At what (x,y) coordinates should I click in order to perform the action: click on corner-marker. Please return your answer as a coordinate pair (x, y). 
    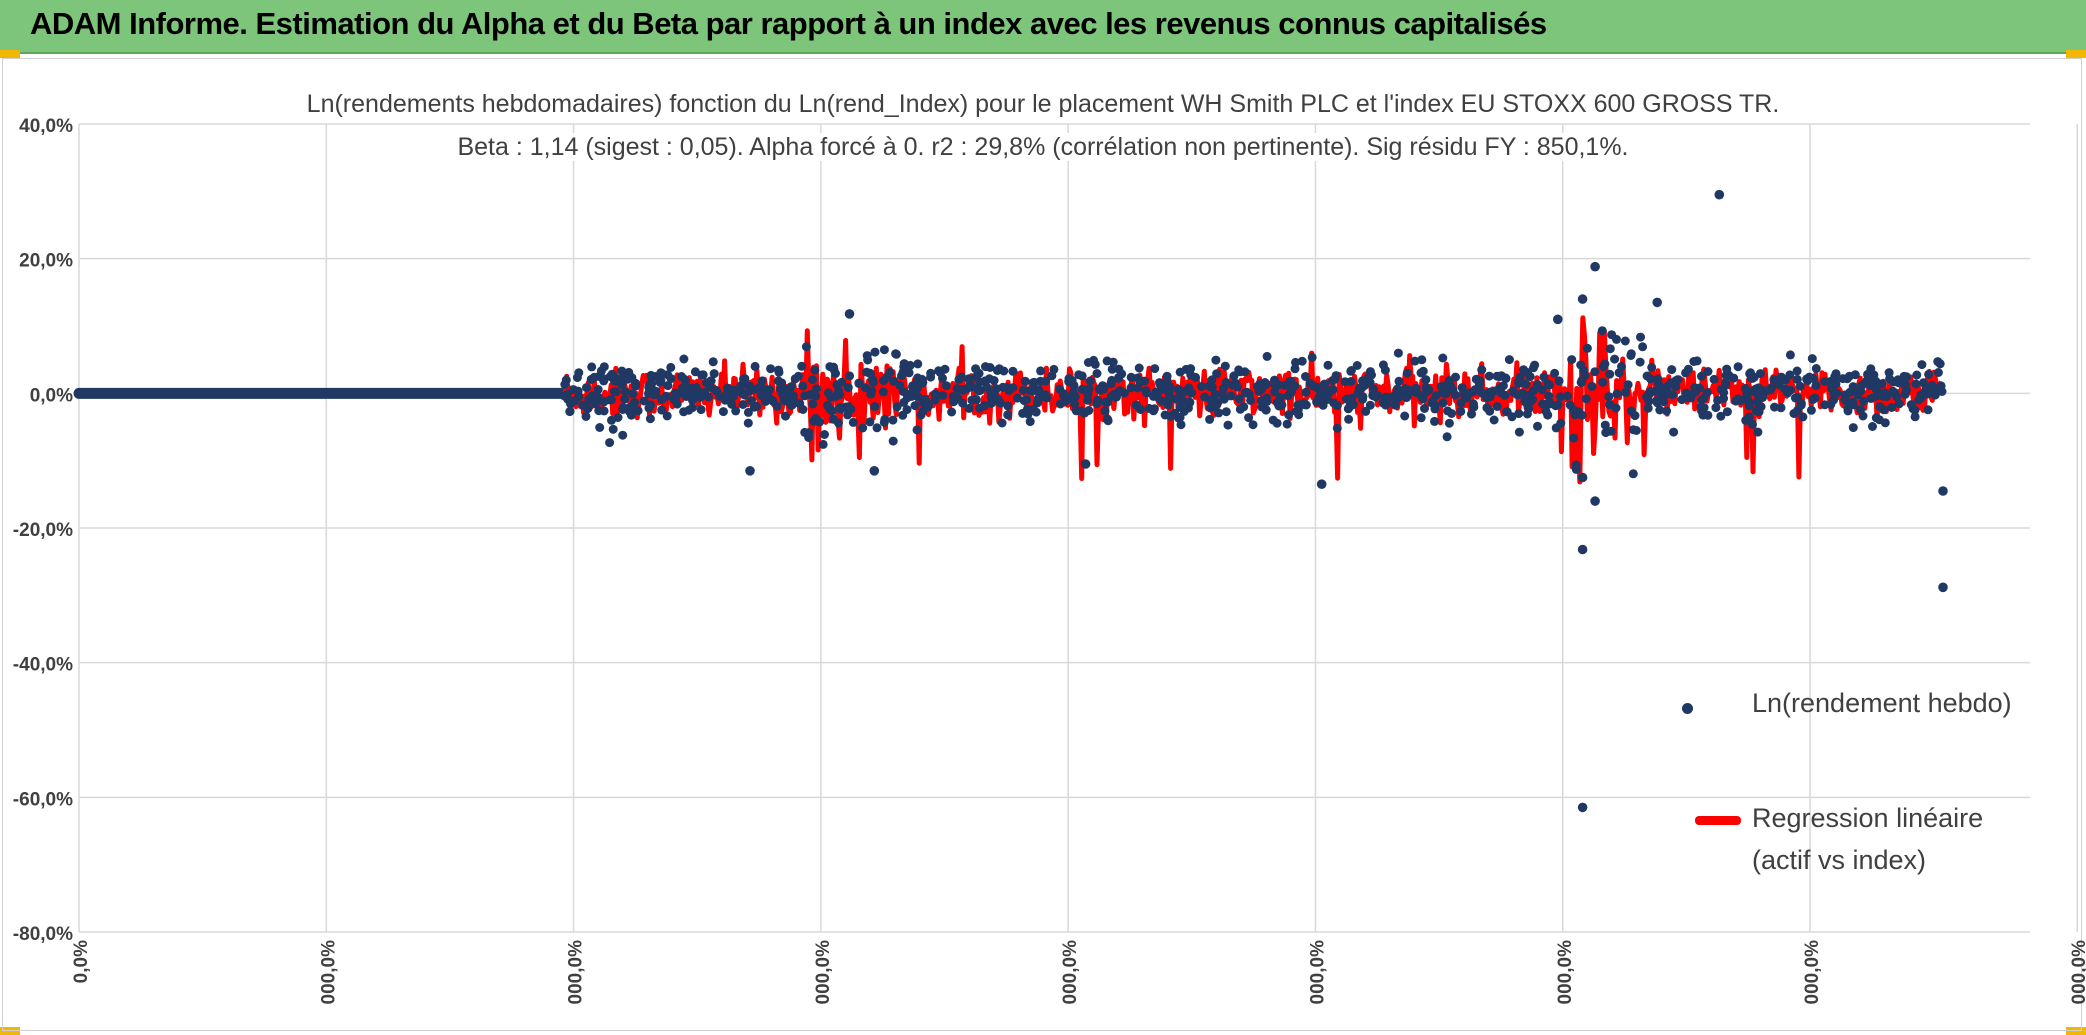
    Looking at the image, I should click on (2076, 1031).